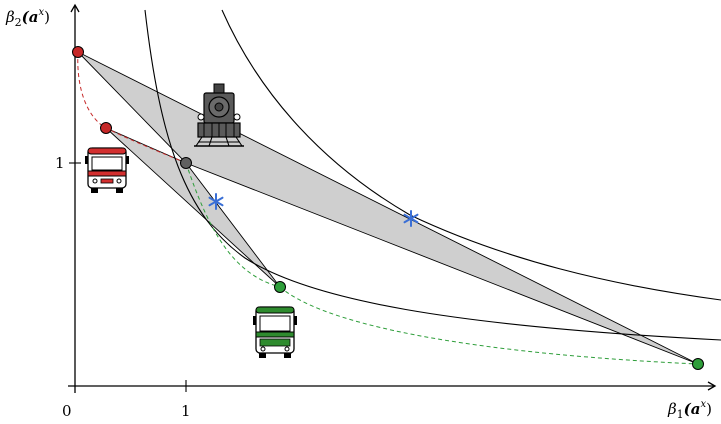 Image resolution: width=721 pixels, height=424 pixels. I want to click on bus-icon-green, so click(275, 332).